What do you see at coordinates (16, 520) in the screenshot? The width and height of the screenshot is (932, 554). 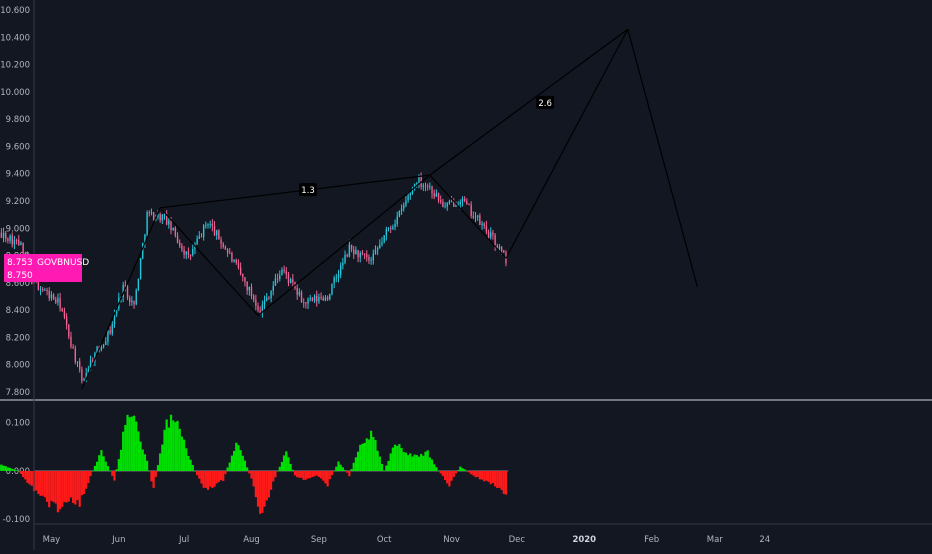 I see `oscillator-tick-label: -0.100` at bounding box center [16, 520].